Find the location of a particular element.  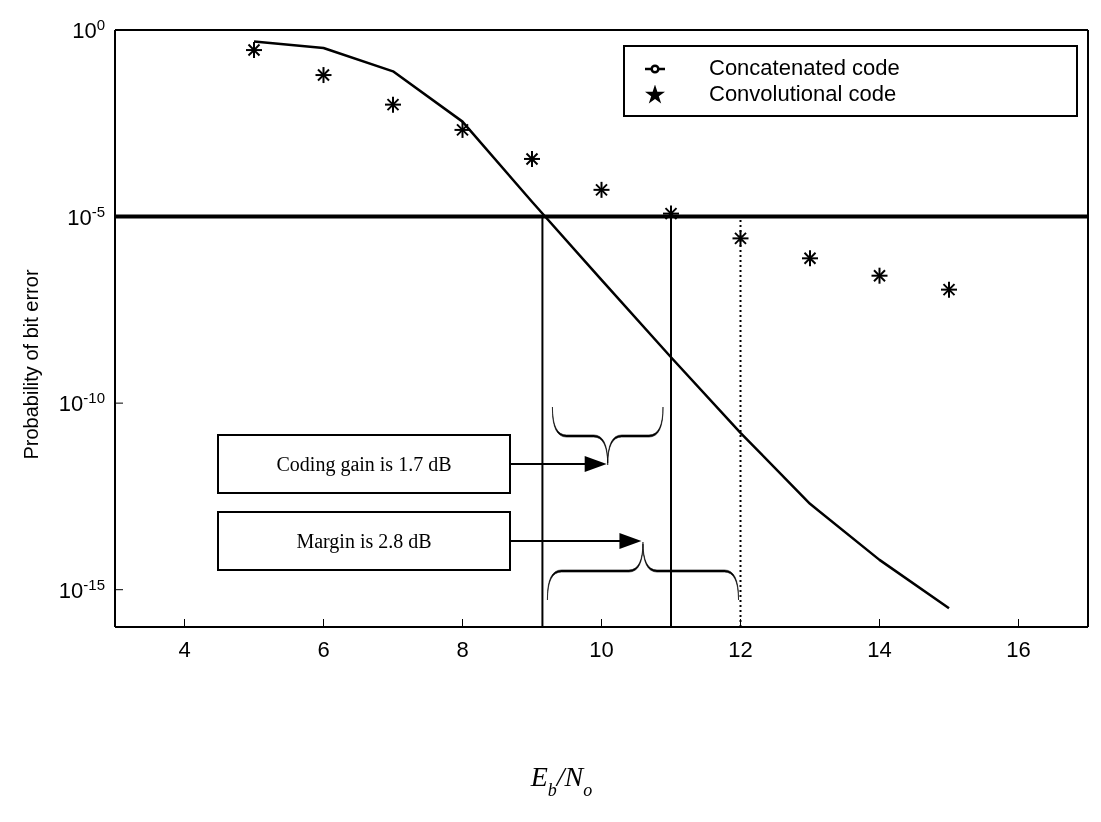

x-tick-label: 12 is located at coordinates (740, 649).